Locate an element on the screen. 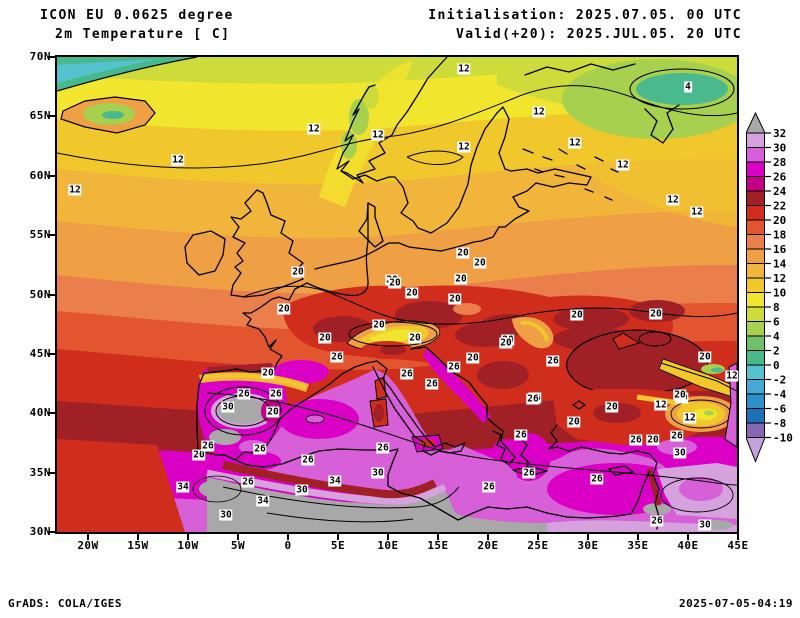  lon-tick-label: 10E is located at coordinates (388, 545).